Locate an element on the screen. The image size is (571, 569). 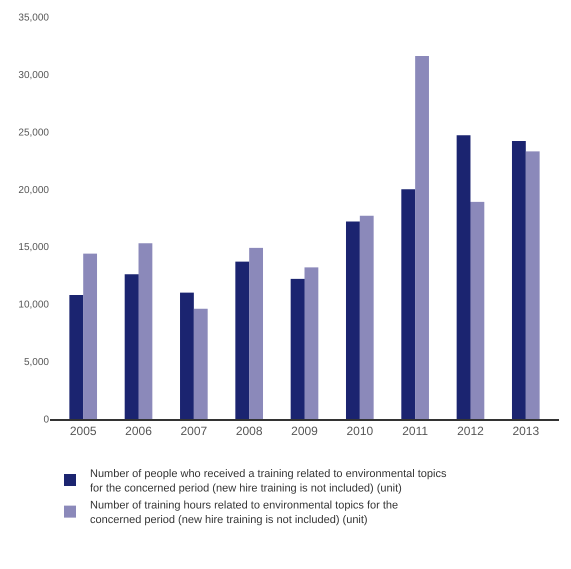
y-tick-label: 10,000 is located at coordinates (34, 305).